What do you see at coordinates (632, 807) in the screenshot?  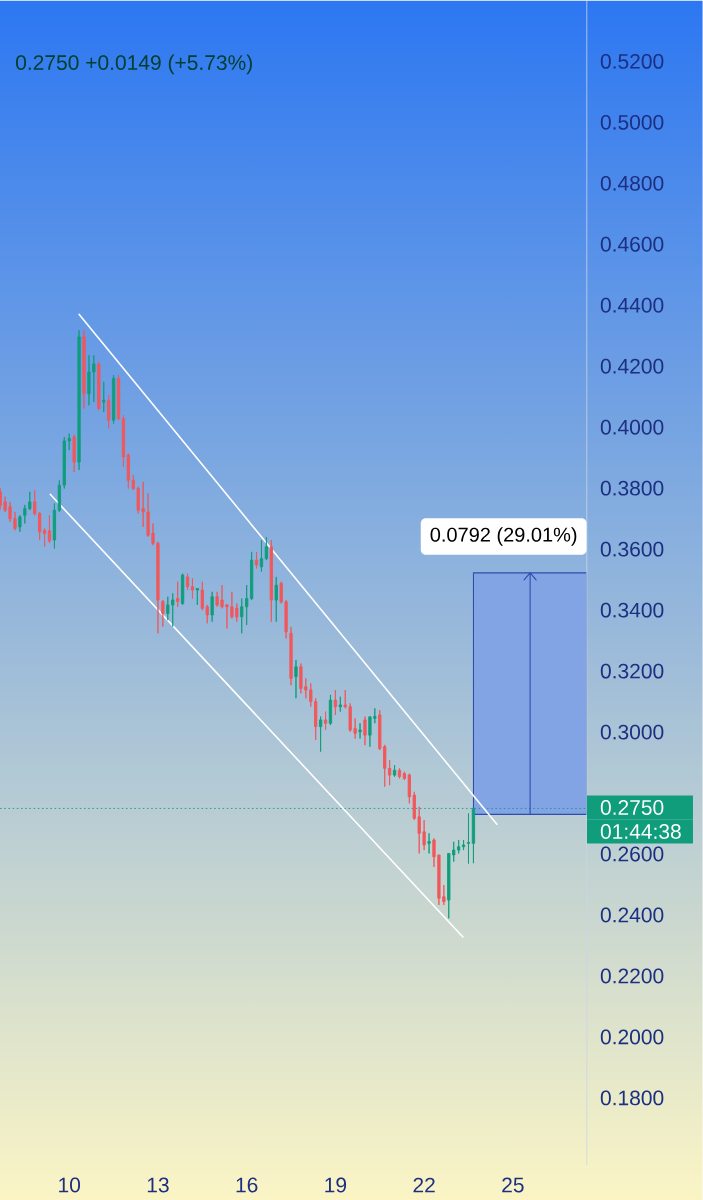 I see `ref-line-label: 0.2750` at bounding box center [632, 807].